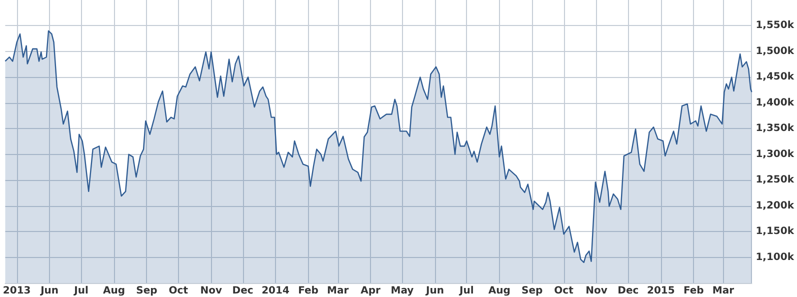 The width and height of the screenshot is (797, 297). What do you see at coordinates (775, 51) in the screenshot?
I see `y-tick-label: 1,500k` at bounding box center [775, 51].